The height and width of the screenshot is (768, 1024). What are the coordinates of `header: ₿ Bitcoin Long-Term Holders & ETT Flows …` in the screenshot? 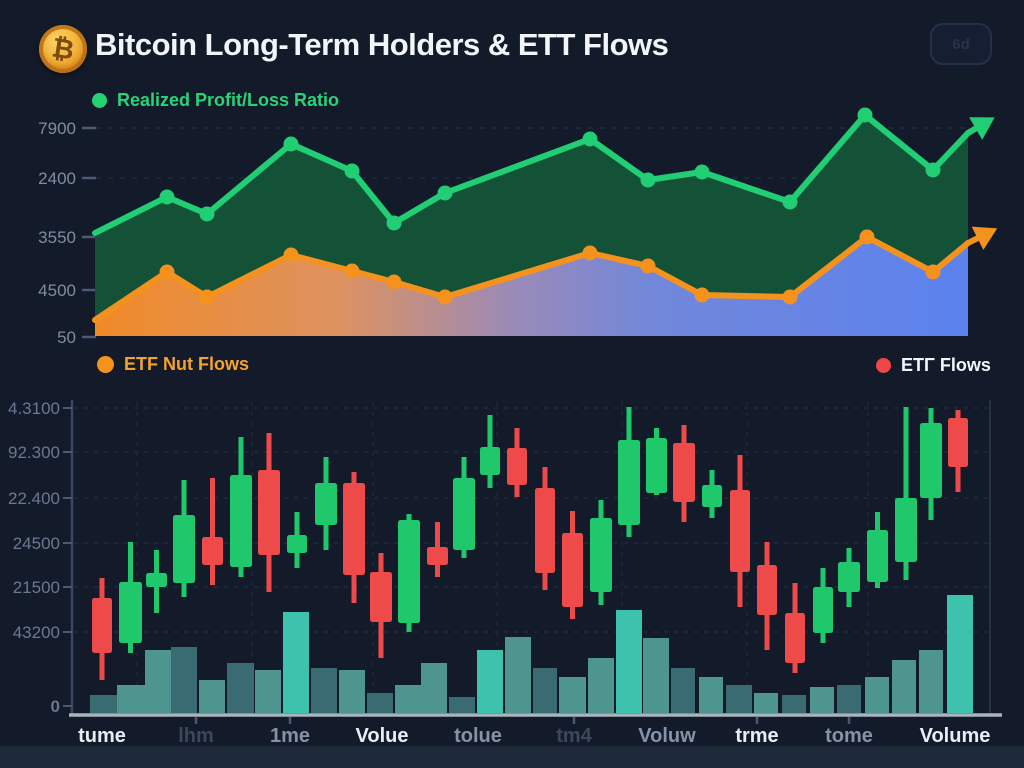 It's located at (512, 42).